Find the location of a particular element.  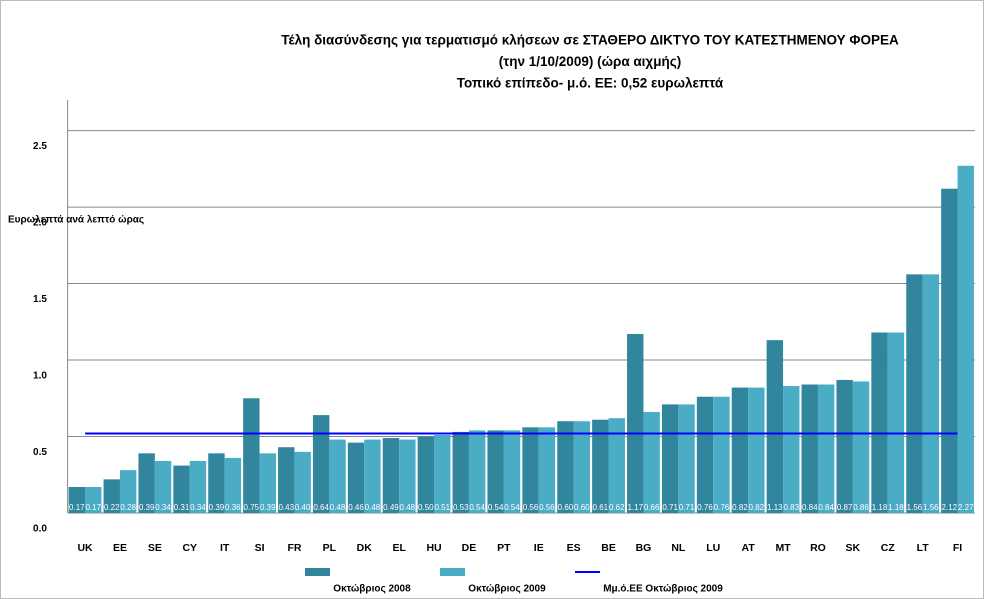

data-label: 0.87 is located at coordinates (845, 507).